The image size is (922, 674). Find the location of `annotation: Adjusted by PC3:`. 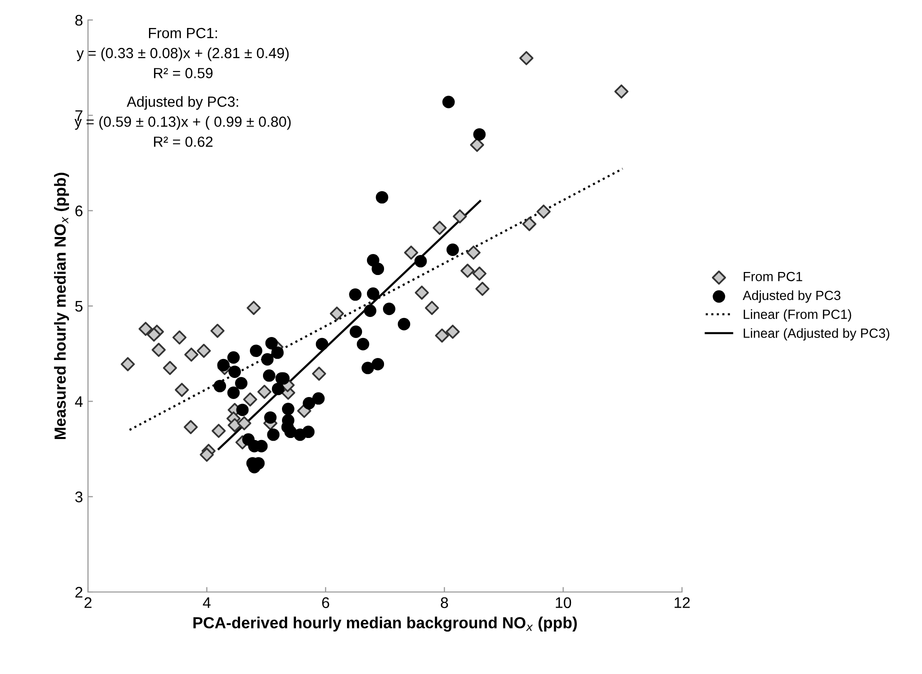

annotation: Adjusted by PC3: is located at coordinates (182, 103).